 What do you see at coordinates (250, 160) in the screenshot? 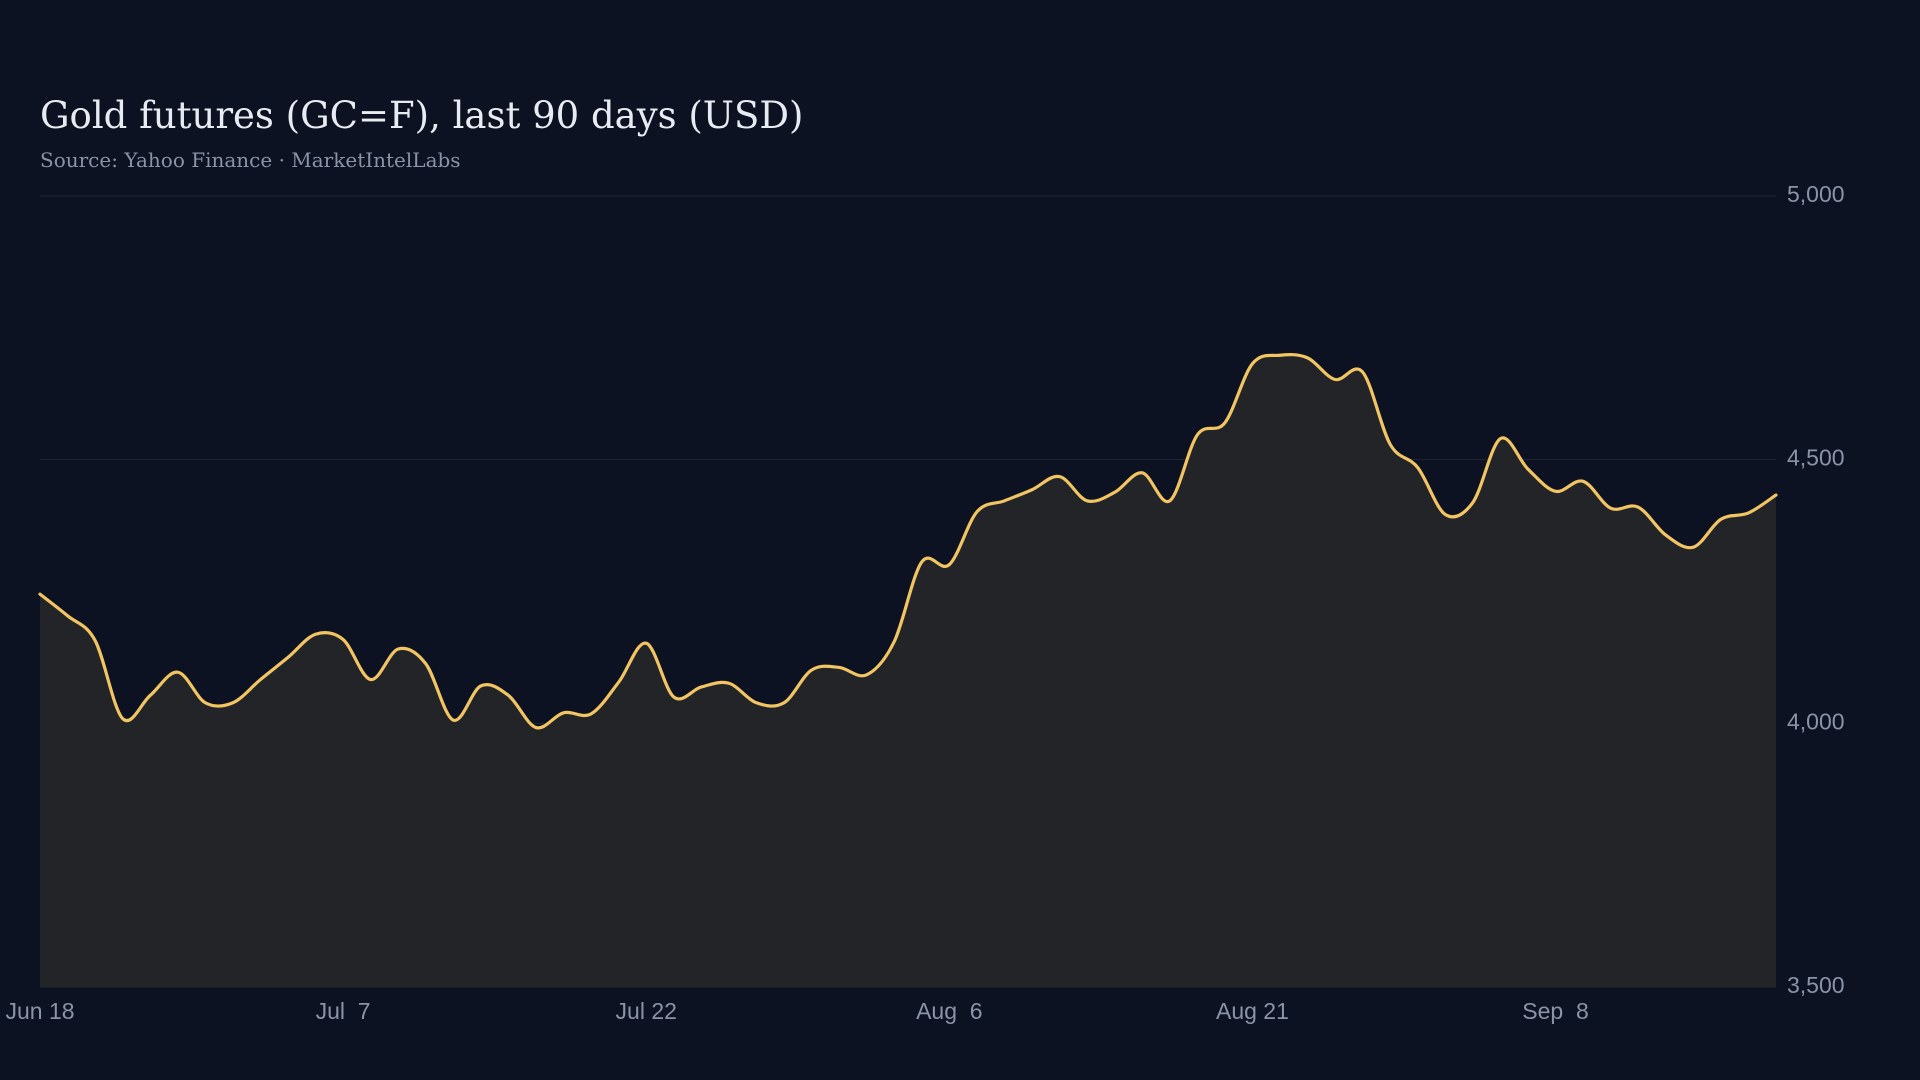
I see `chart-subtitle: Source: Yahoo Finance · MarketIntelLabs` at bounding box center [250, 160].